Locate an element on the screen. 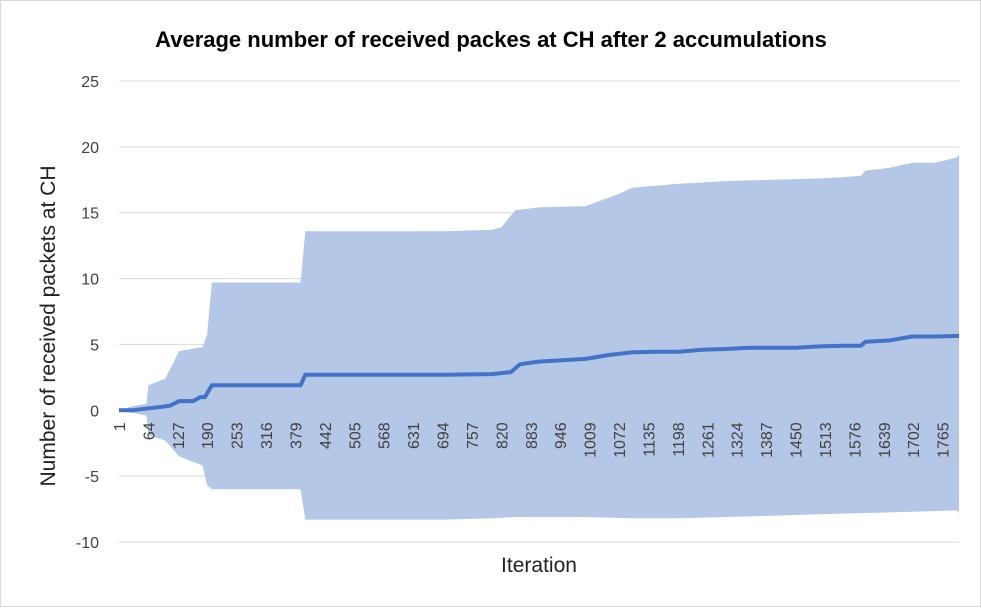 The image size is (981, 611). x-tick-label: 1009 is located at coordinates (591, 440).